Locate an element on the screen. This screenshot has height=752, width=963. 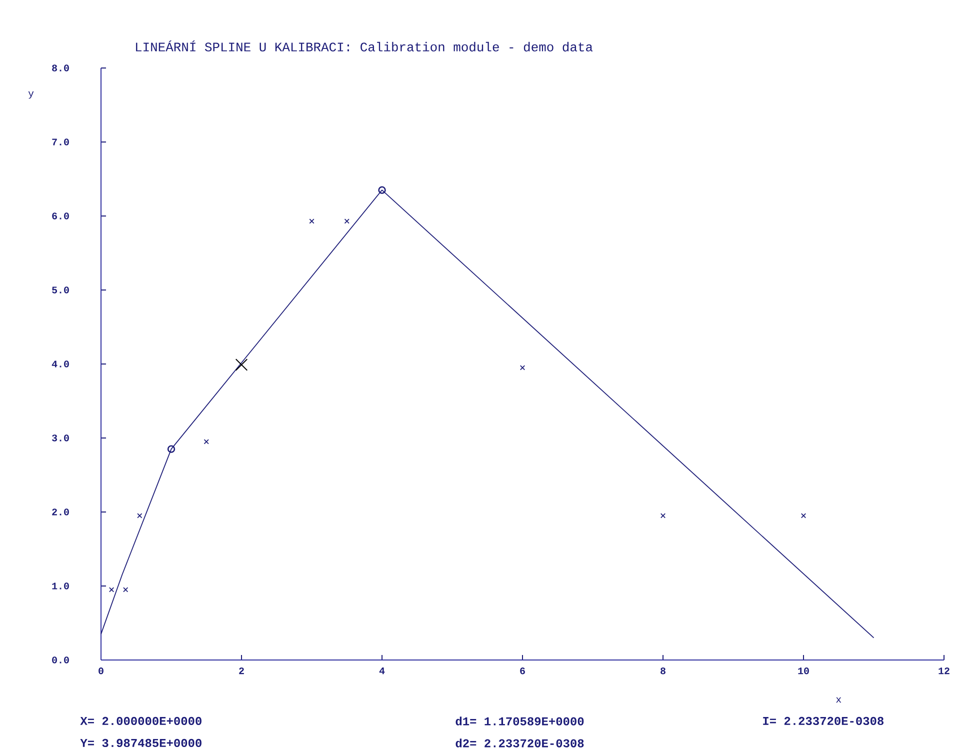
y-tick-label: 3.0 is located at coordinates (60, 438).